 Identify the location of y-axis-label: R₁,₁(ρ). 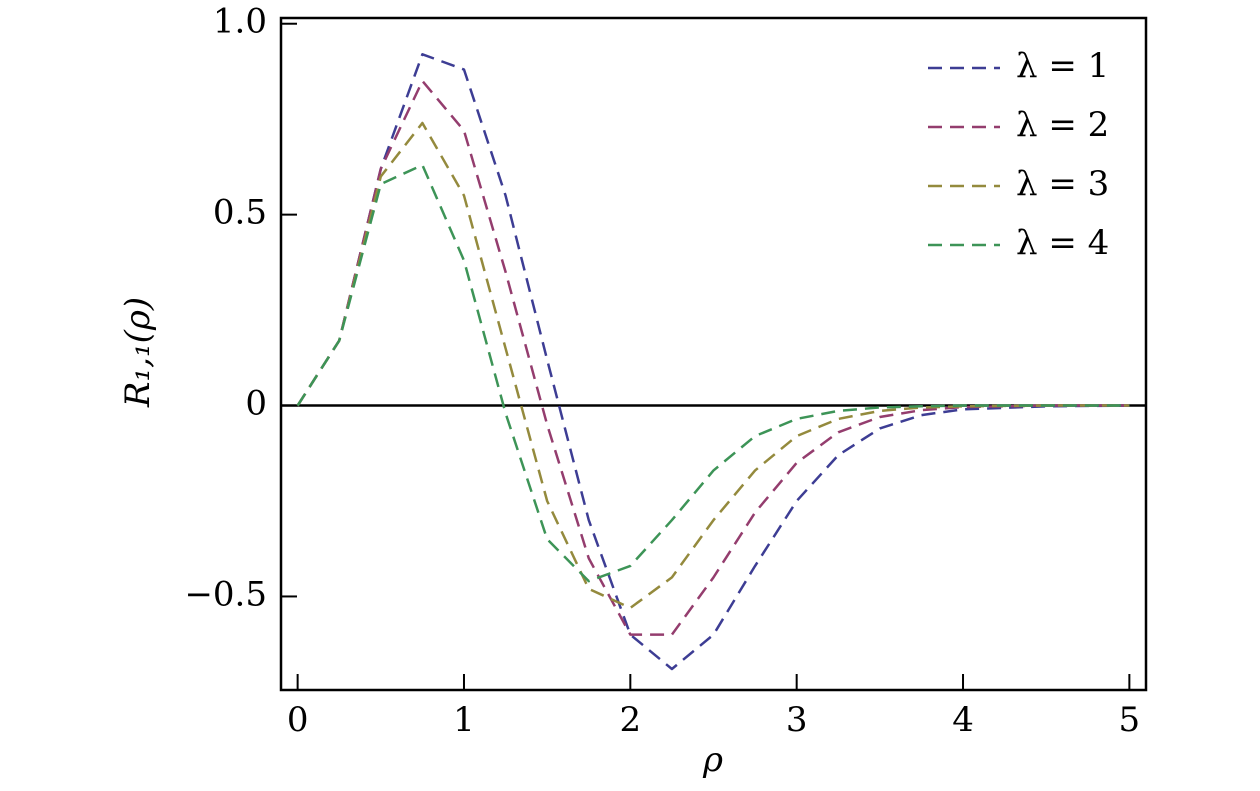
(138, 352).